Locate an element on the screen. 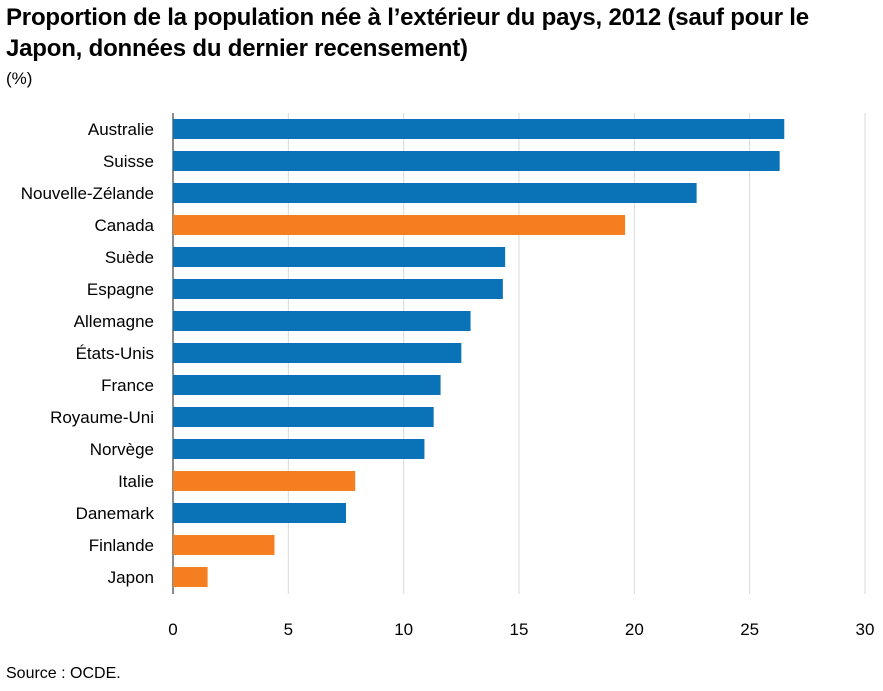 The height and width of the screenshot is (691, 883). category-label: France is located at coordinates (127, 385).